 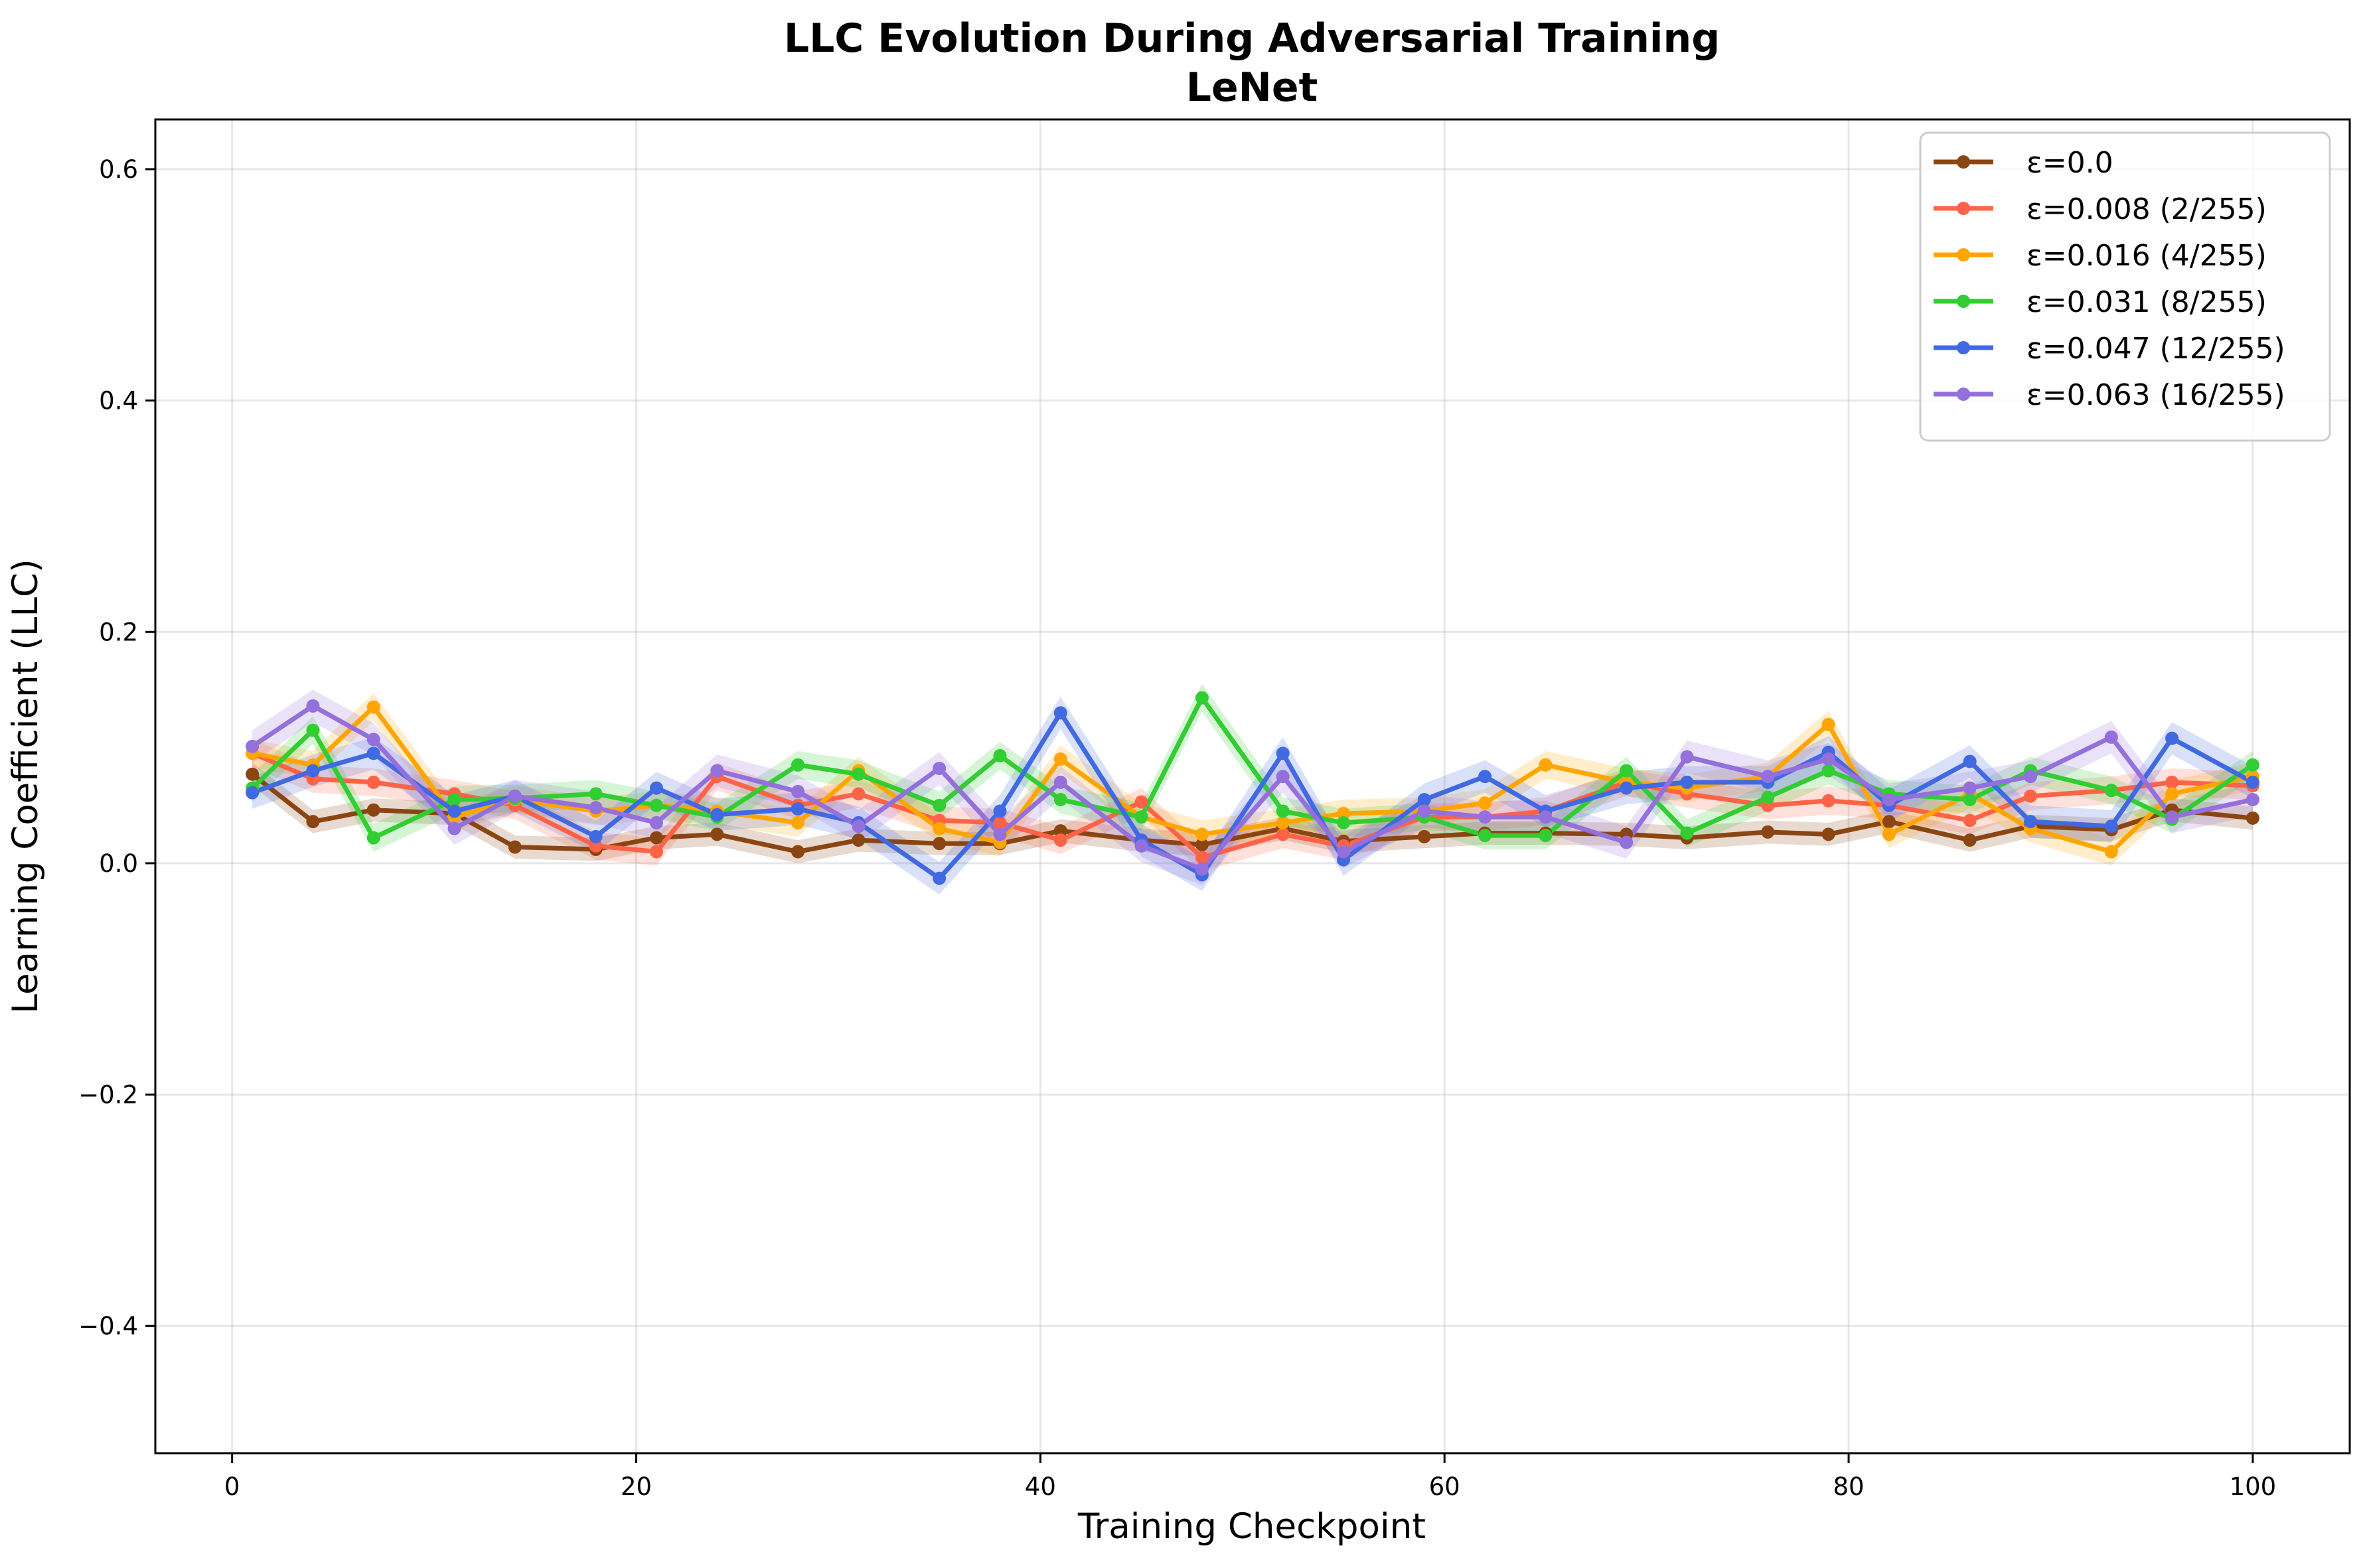 I want to click on series-lines, so click(x=1252, y=788).